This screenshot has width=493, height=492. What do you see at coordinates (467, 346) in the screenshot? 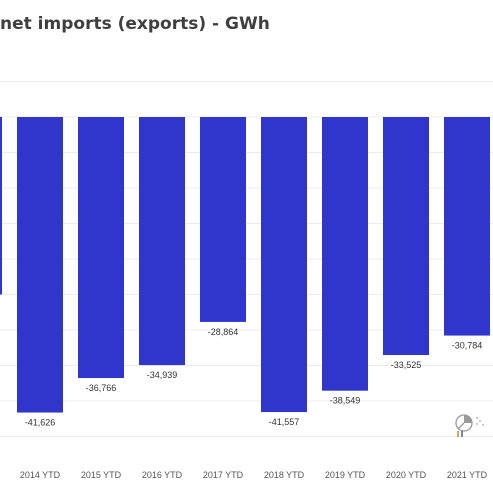
I see `data-label: -30,784` at bounding box center [467, 346].